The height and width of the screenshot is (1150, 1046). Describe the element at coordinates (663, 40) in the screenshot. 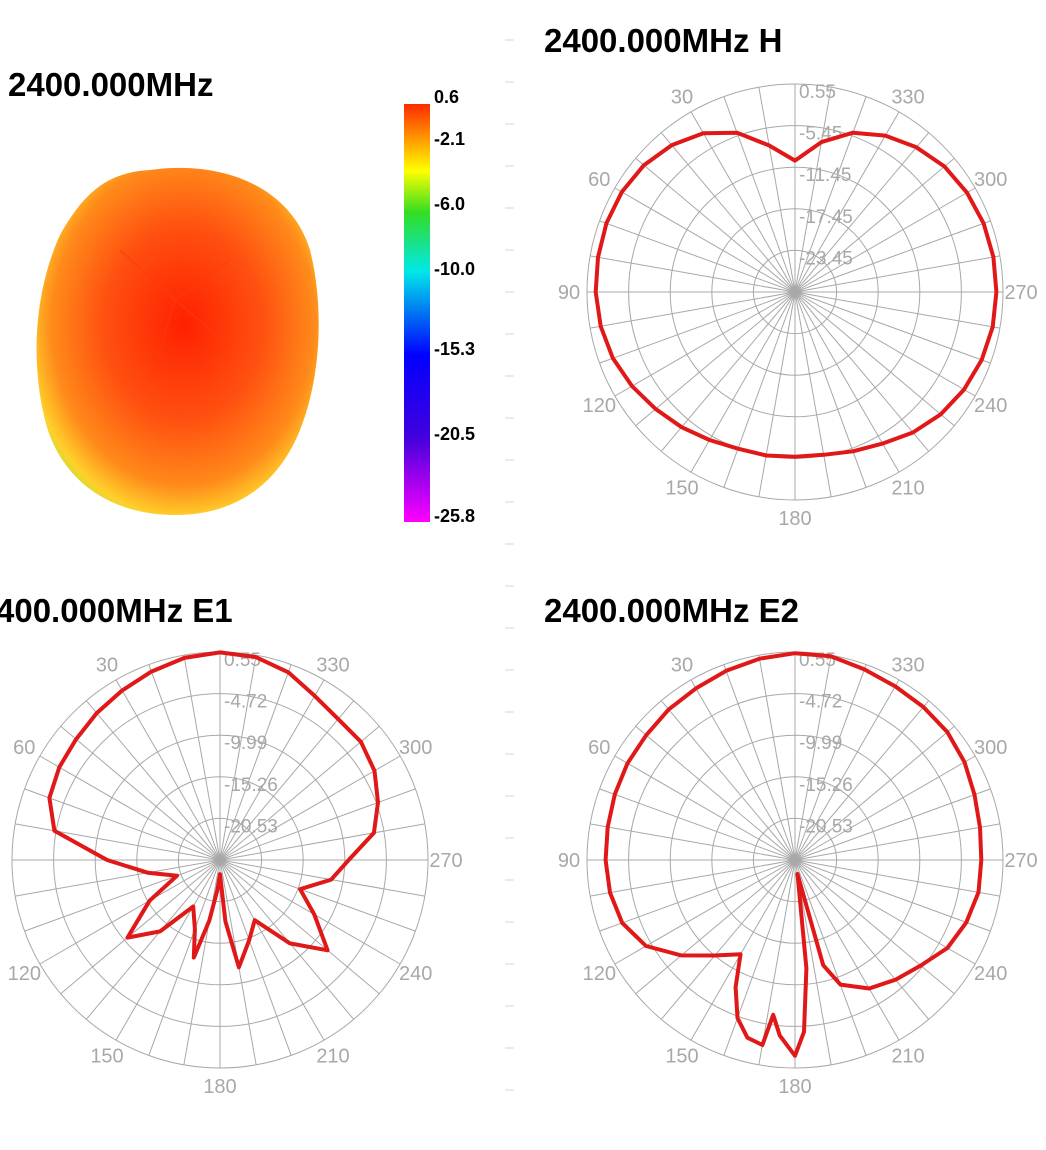

I see `panel-h-title: 2400.000MHz H` at that location.